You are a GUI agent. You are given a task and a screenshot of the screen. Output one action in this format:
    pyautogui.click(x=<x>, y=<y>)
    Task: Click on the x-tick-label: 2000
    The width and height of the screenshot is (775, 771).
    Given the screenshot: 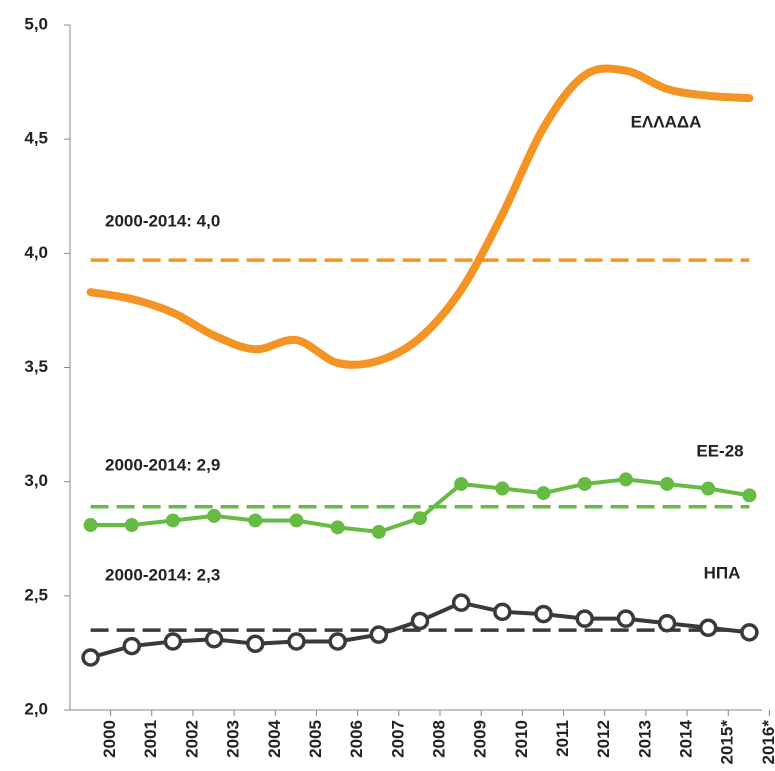 What is the action you would take?
    pyautogui.click(x=109, y=739)
    